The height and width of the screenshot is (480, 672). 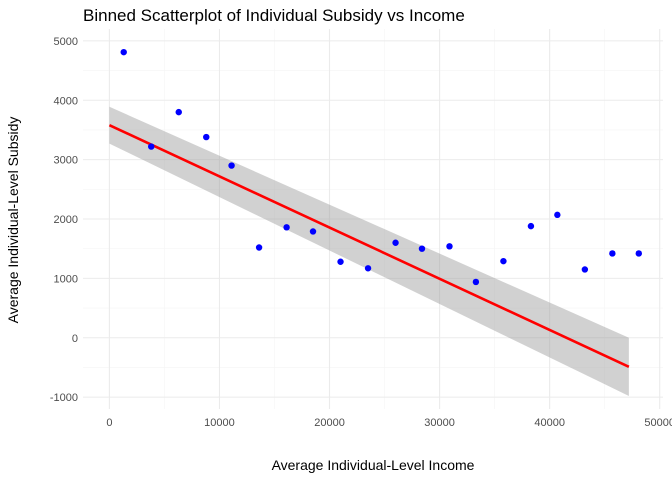 I want to click on y-axis-title: Average Individual-Level Subsidy, so click(x=13, y=220).